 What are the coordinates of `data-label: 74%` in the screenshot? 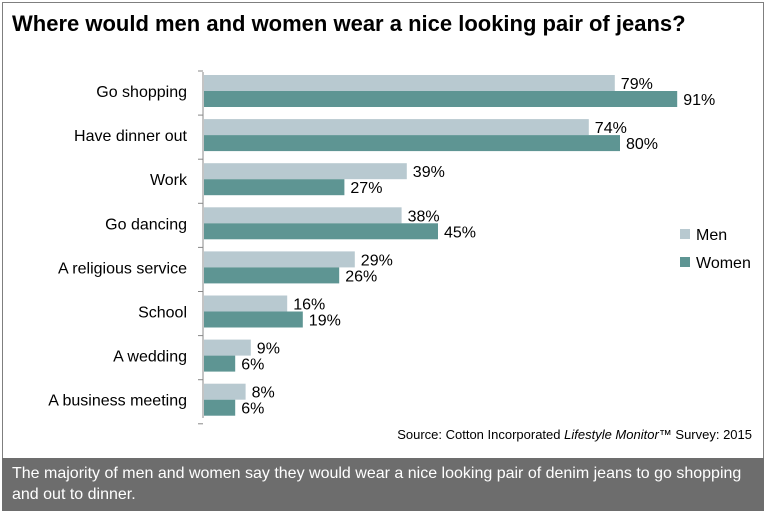 It's located at (611, 128).